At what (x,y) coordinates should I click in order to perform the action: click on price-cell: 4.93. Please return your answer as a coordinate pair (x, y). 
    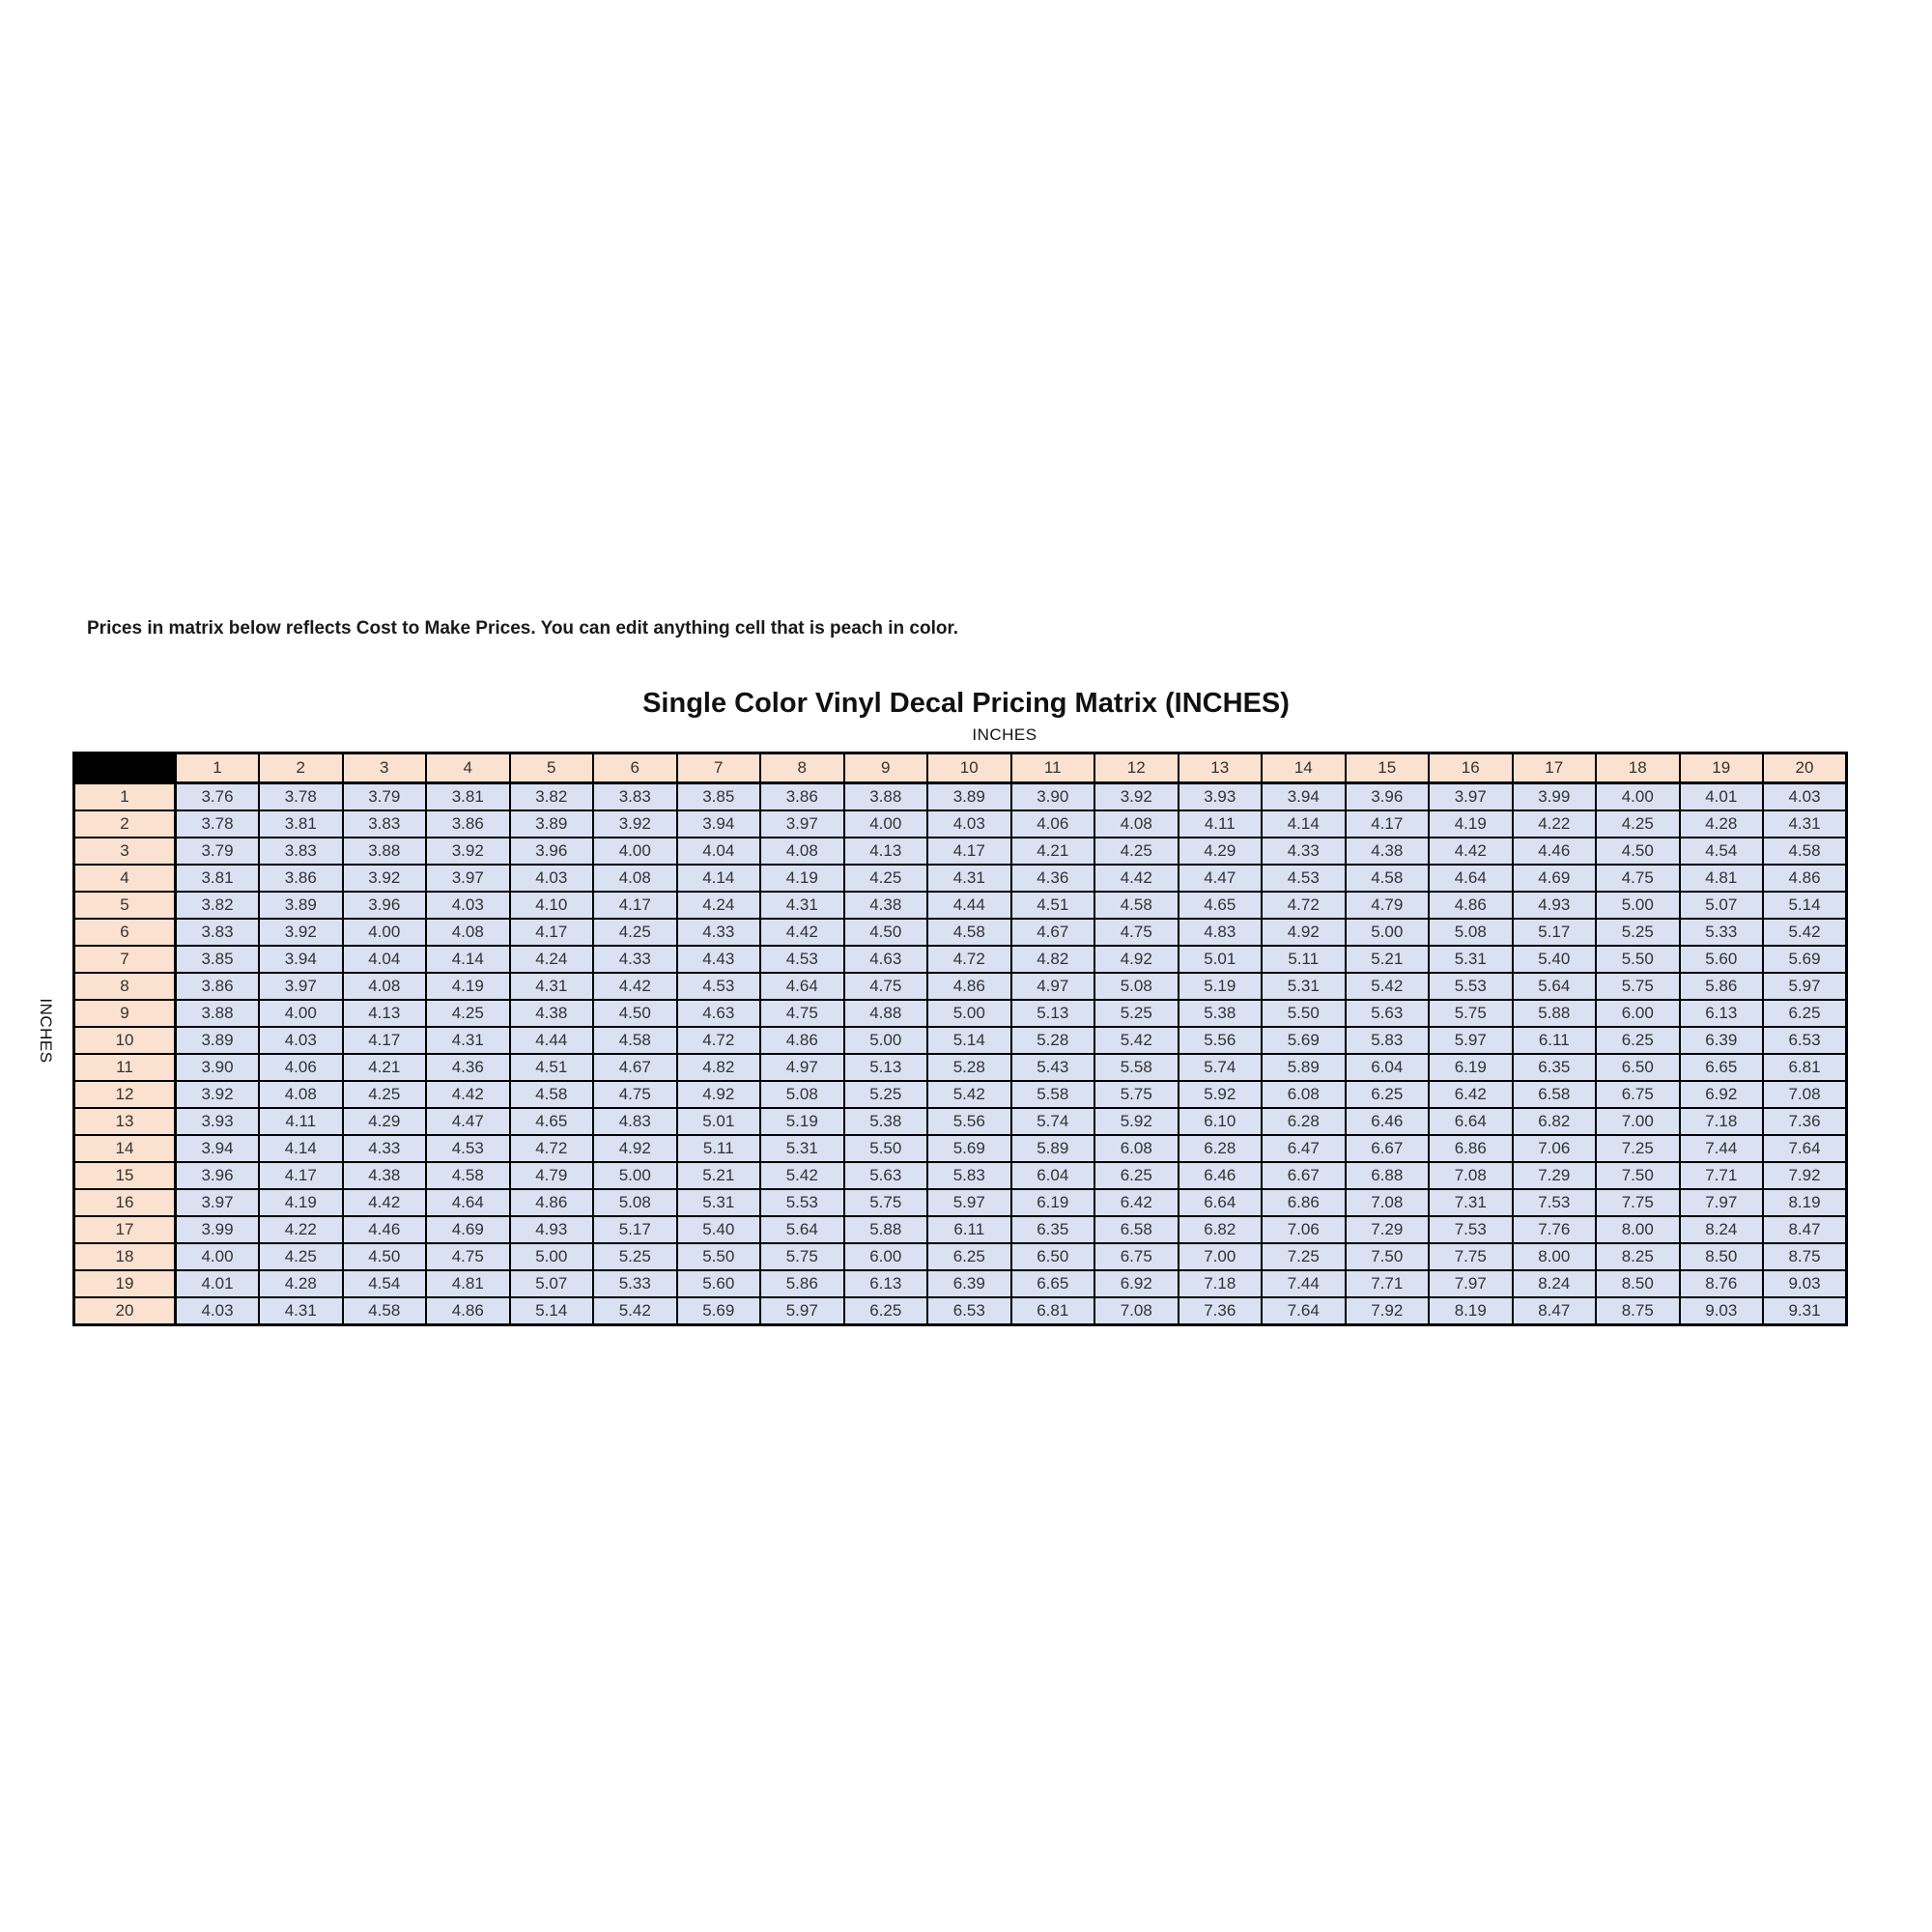
    Looking at the image, I should click on (1554, 905).